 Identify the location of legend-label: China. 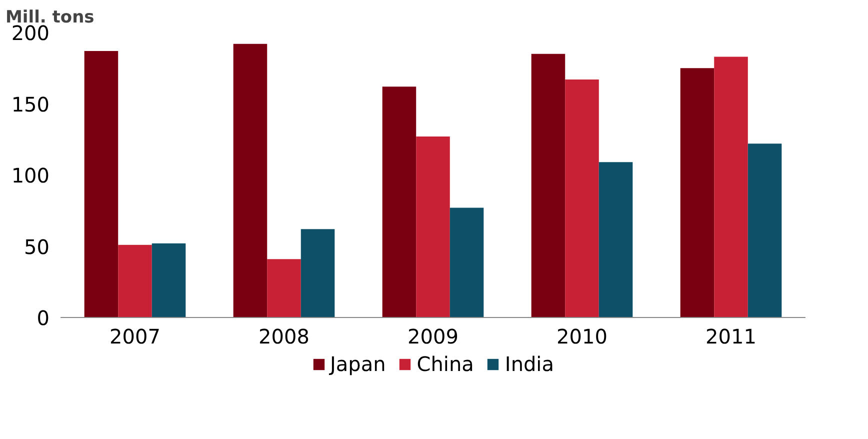
(445, 364).